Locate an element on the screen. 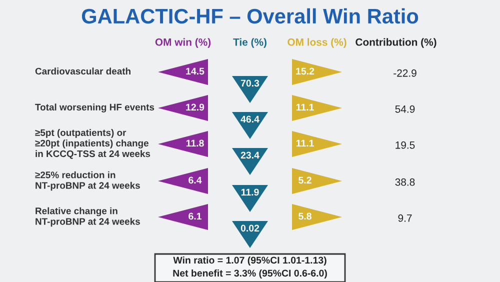 Image resolution: width=500 pixels, height=282 pixels. category-label: ≥25% reduction in NT-proBNP at 24 weeks is located at coordinates (87, 181).